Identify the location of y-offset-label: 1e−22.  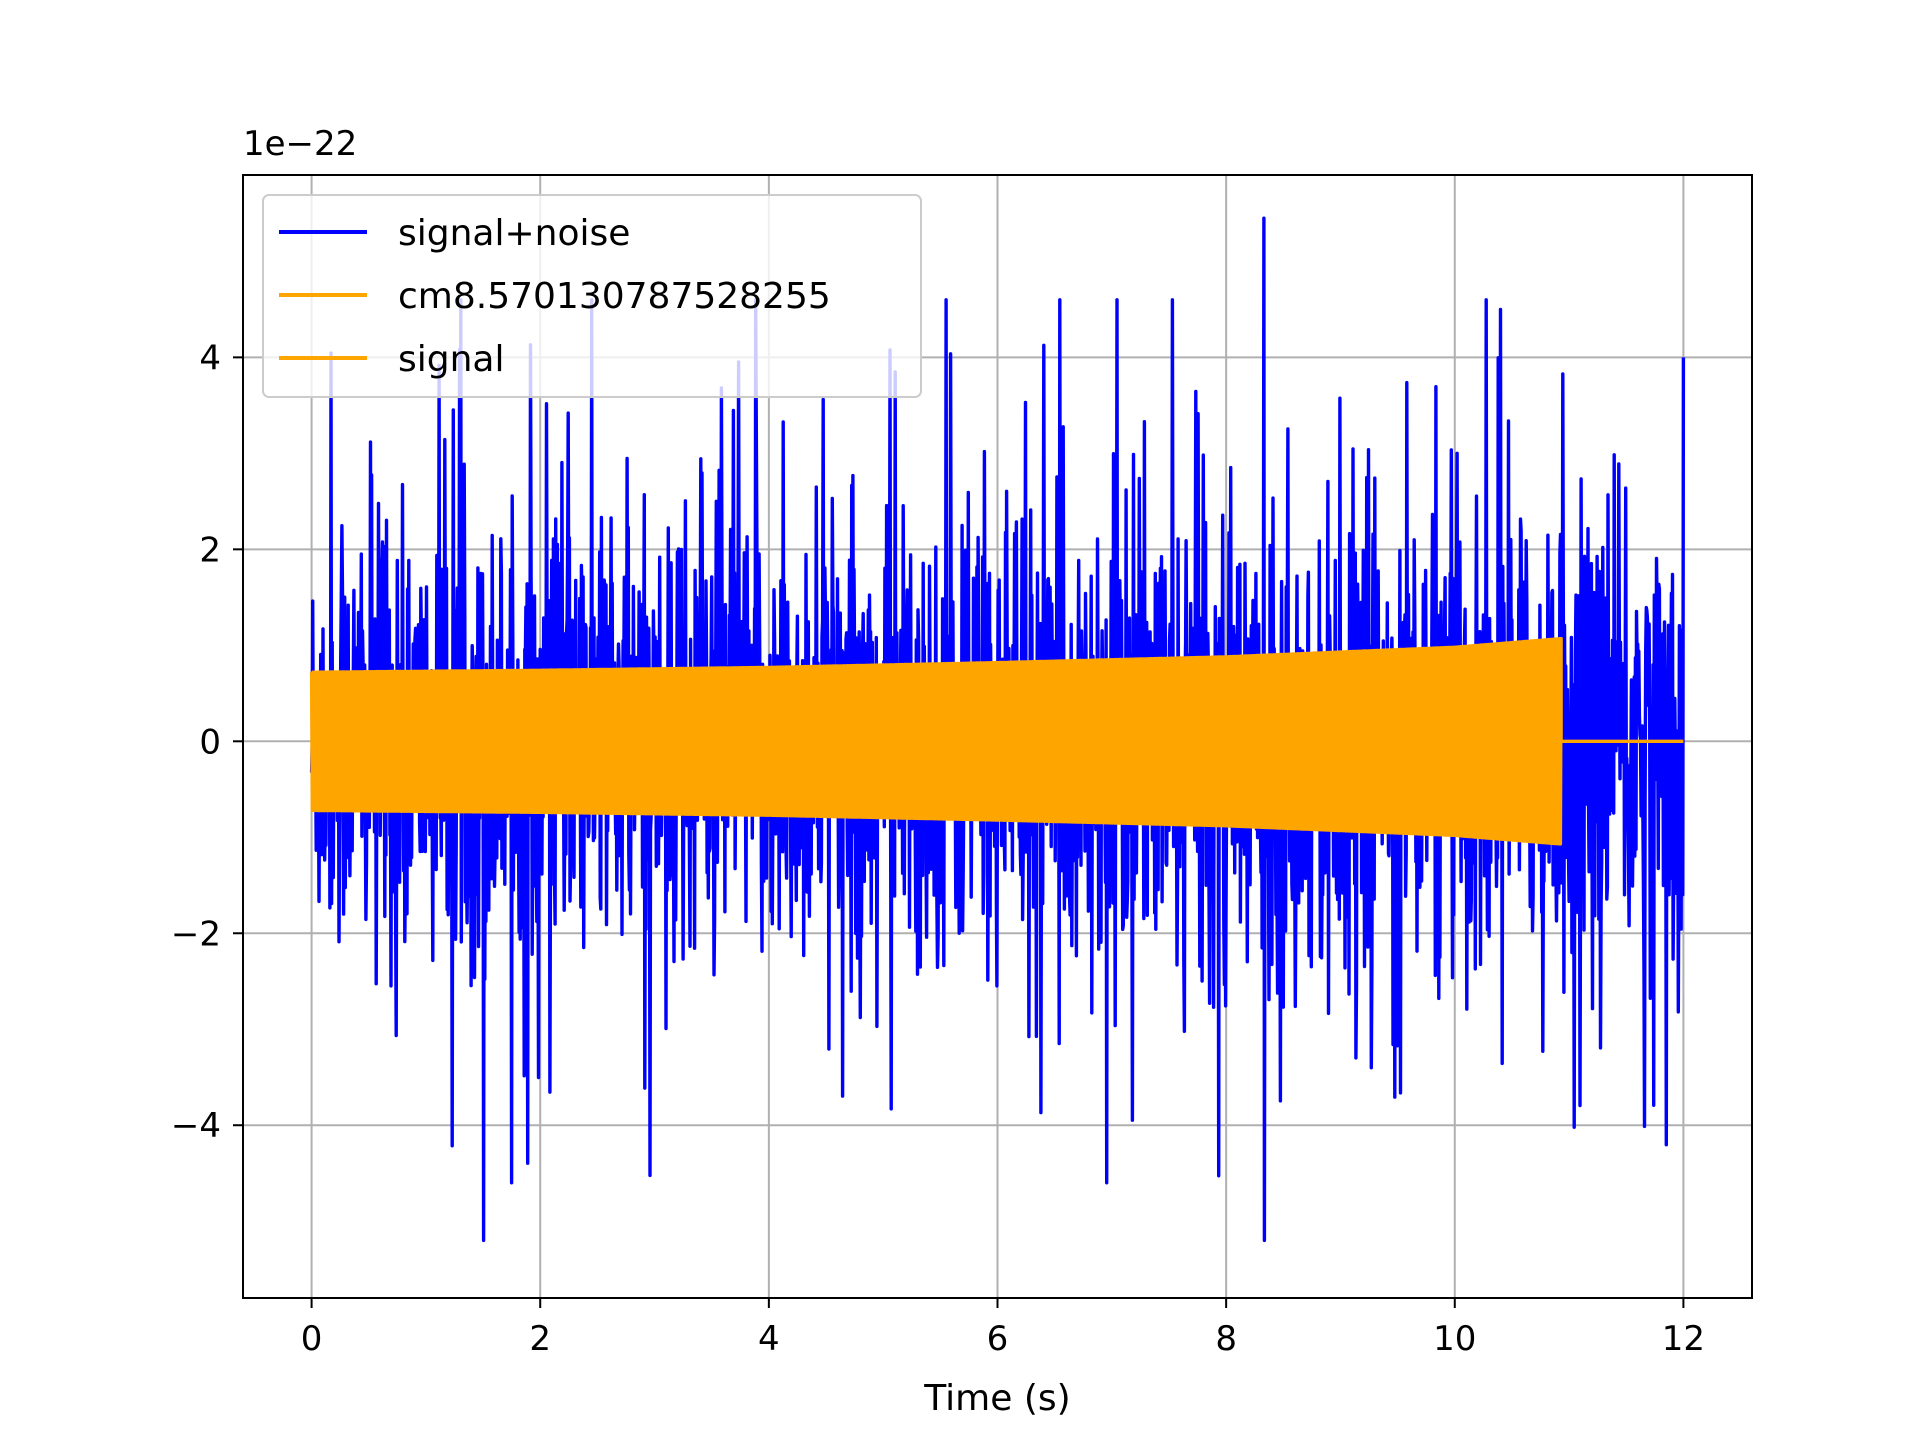
(300, 144).